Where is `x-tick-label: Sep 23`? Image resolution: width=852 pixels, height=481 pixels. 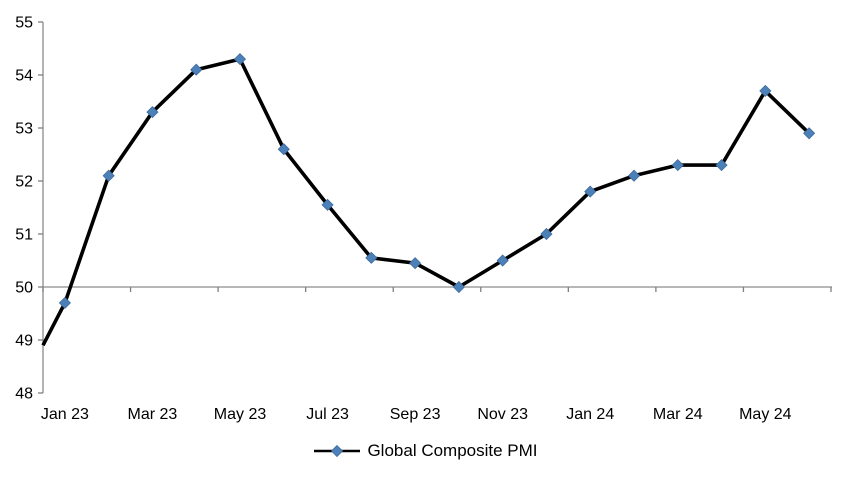
x-tick-label: Sep 23 is located at coordinates (415, 414).